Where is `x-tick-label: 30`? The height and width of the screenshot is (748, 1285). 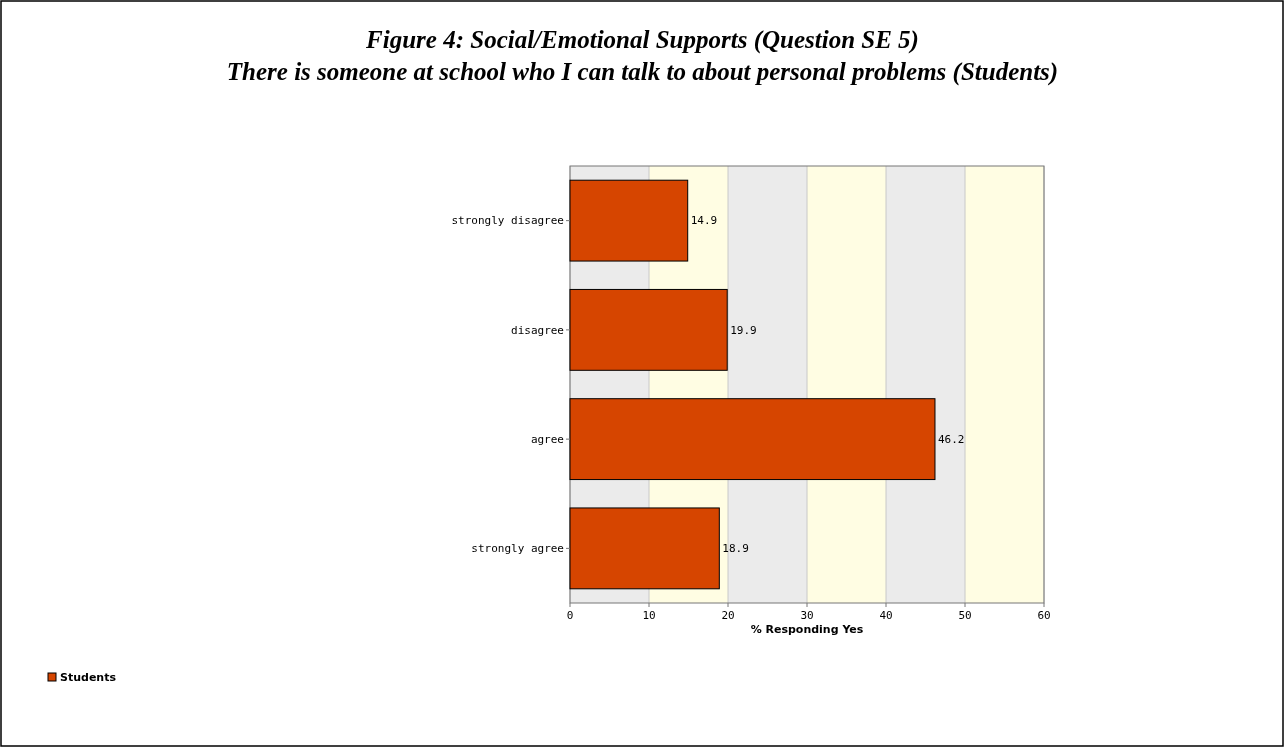 x-tick-label: 30 is located at coordinates (807, 615).